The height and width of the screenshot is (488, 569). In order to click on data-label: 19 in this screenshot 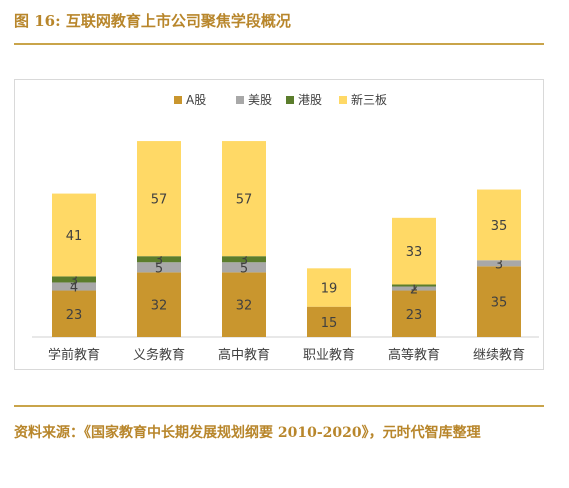, I will do `click(329, 289)`.